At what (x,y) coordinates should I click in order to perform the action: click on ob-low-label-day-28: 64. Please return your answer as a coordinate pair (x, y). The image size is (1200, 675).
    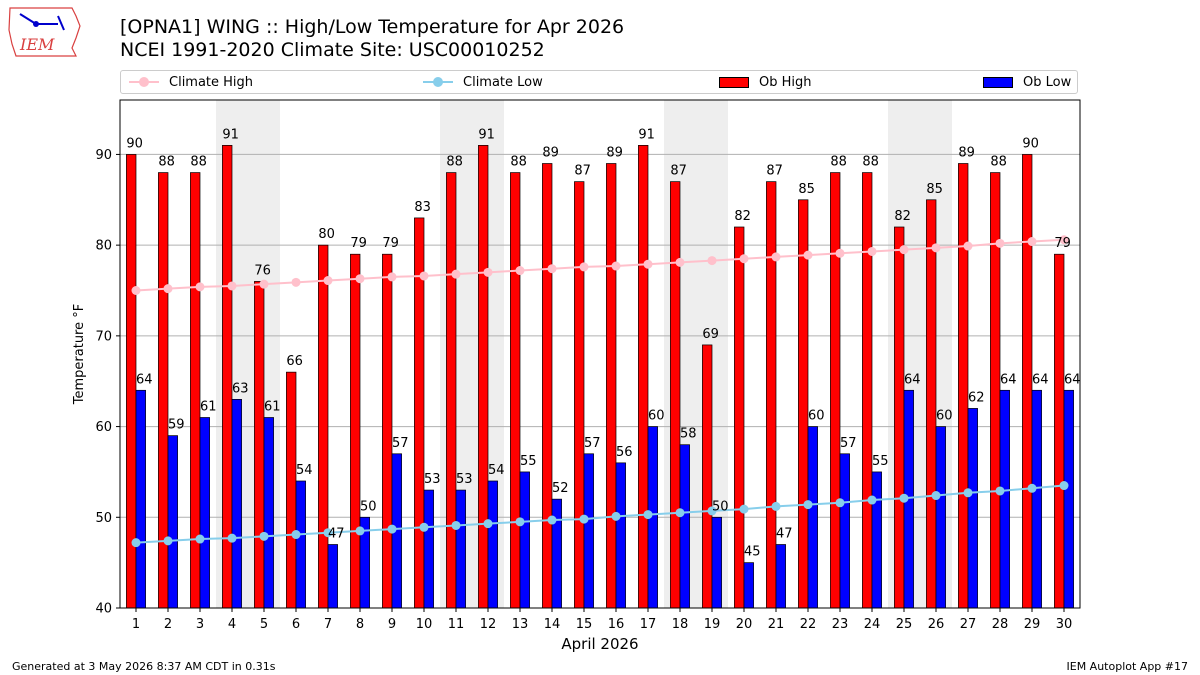
    Looking at the image, I should click on (1008, 379).